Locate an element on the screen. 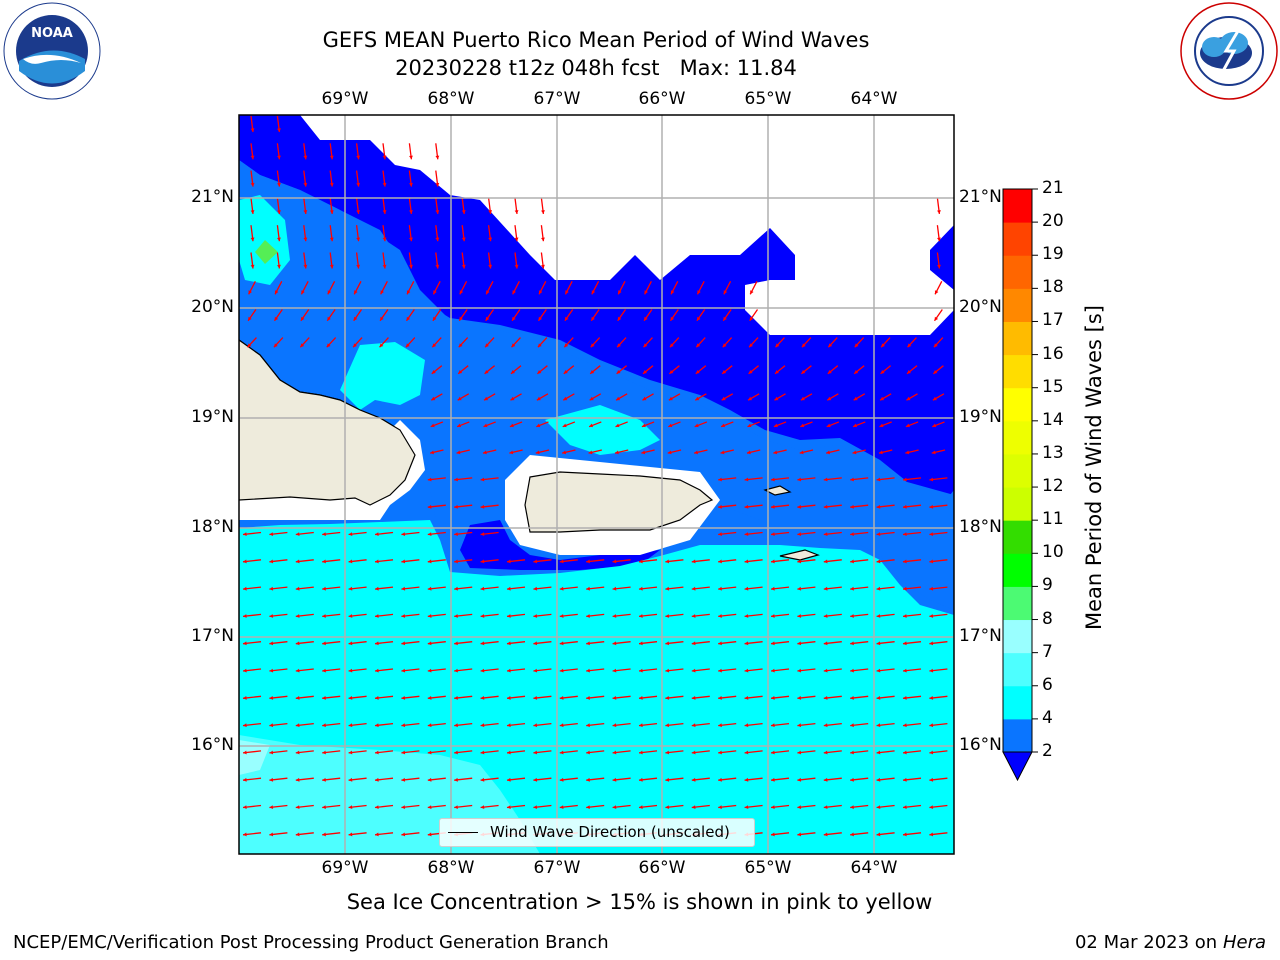  map-legend: Wind Wave Direction (unscaled) is located at coordinates (597, 832).